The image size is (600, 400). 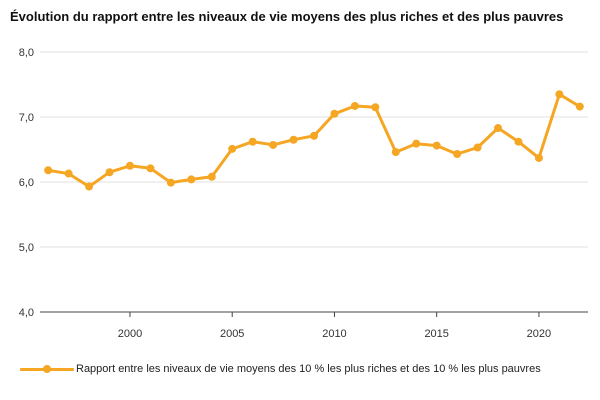 What do you see at coordinates (26, 313) in the screenshot?
I see `y-tick-label: 4,0` at bounding box center [26, 313].